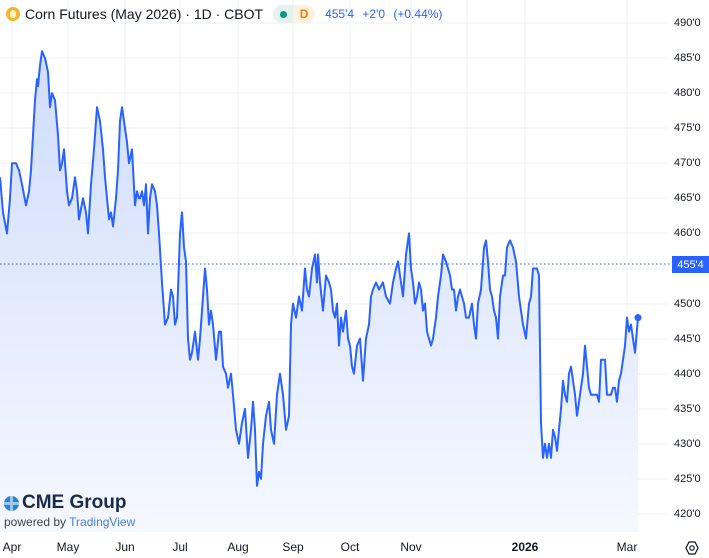 The image size is (709, 558). What do you see at coordinates (283, 14) in the screenshot?
I see `market-open-dot-icon` at bounding box center [283, 14].